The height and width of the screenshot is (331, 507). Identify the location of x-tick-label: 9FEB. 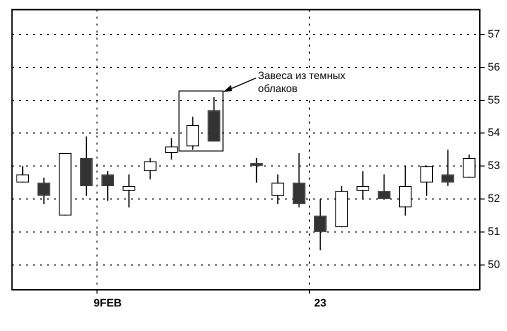
(108, 303).